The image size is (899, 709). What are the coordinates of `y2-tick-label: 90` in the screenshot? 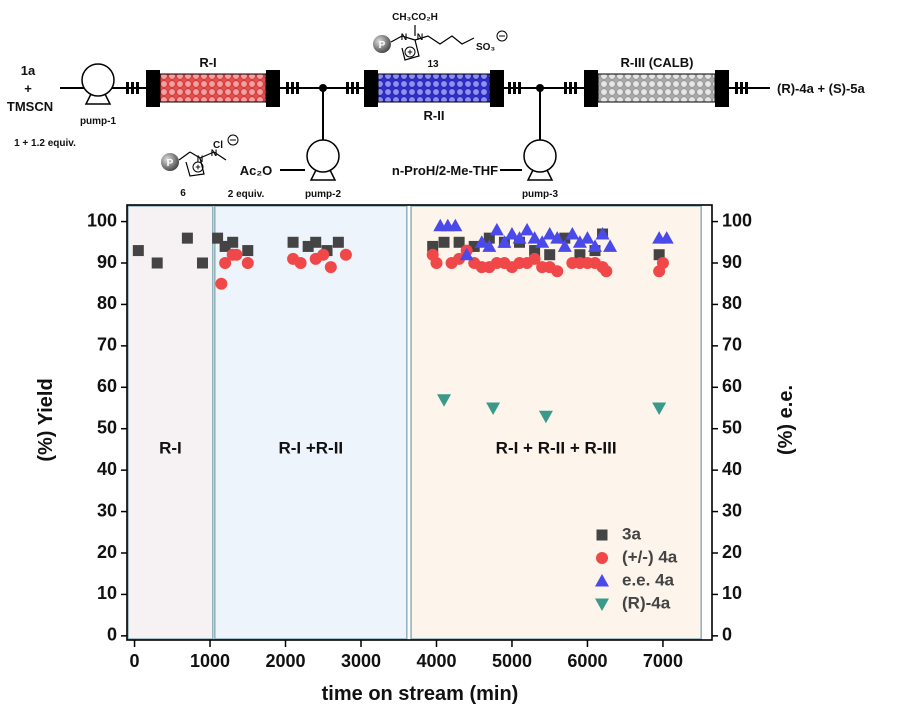 It's located at (732, 262).